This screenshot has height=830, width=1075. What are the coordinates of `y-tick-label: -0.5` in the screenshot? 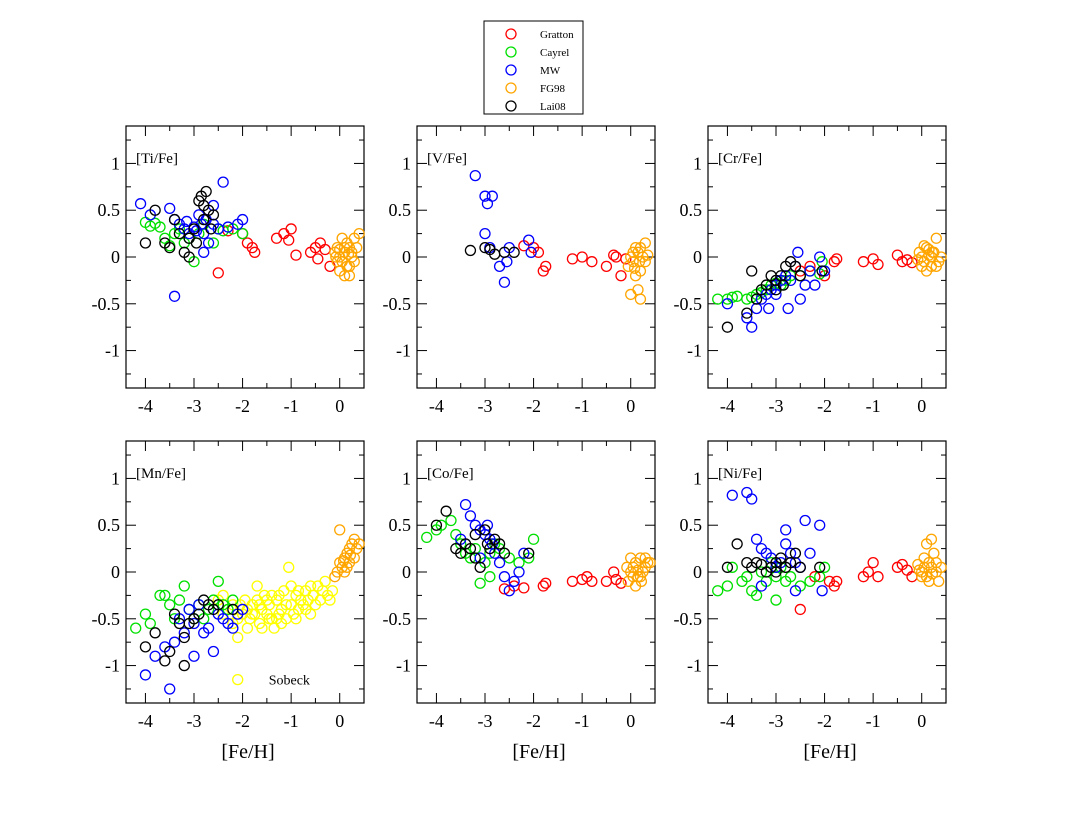 It's located at (106, 619).